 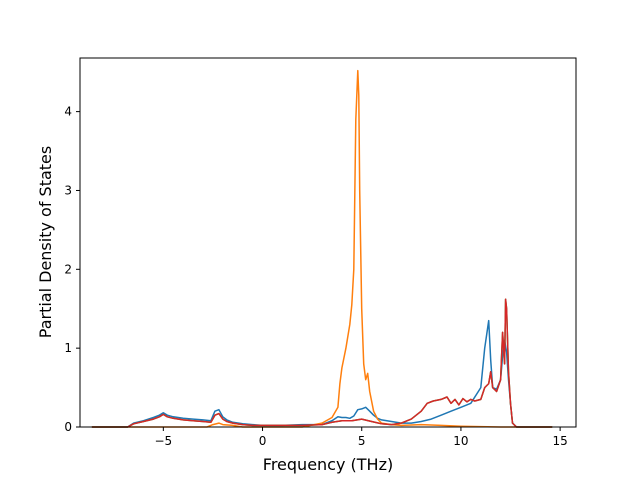 I want to click on x-axis-label: Frequency (THz), so click(x=328, y=464).